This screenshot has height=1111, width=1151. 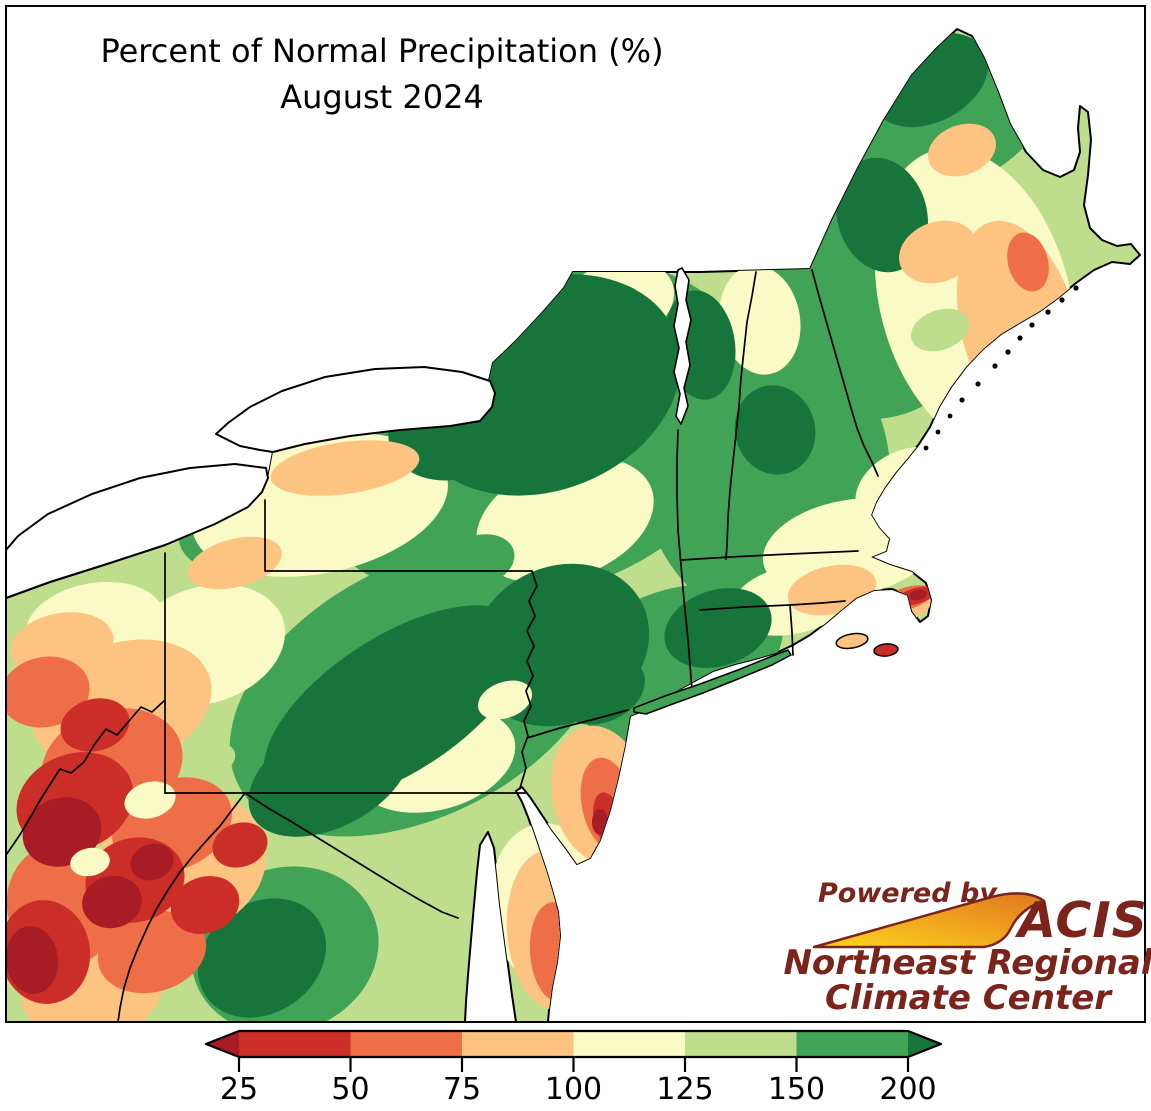 What do you see at coordinates (682, 346) in the screenshot?
I see `lake-champlain` at bounding box center [682, 346].